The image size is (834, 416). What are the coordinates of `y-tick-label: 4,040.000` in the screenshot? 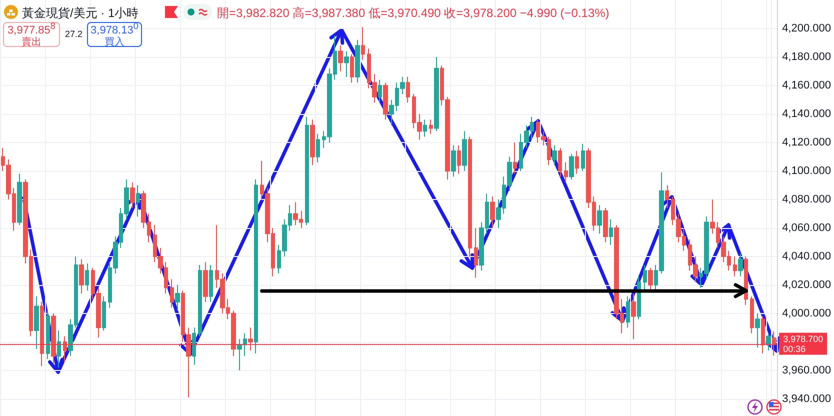 It's located at (806, 256).